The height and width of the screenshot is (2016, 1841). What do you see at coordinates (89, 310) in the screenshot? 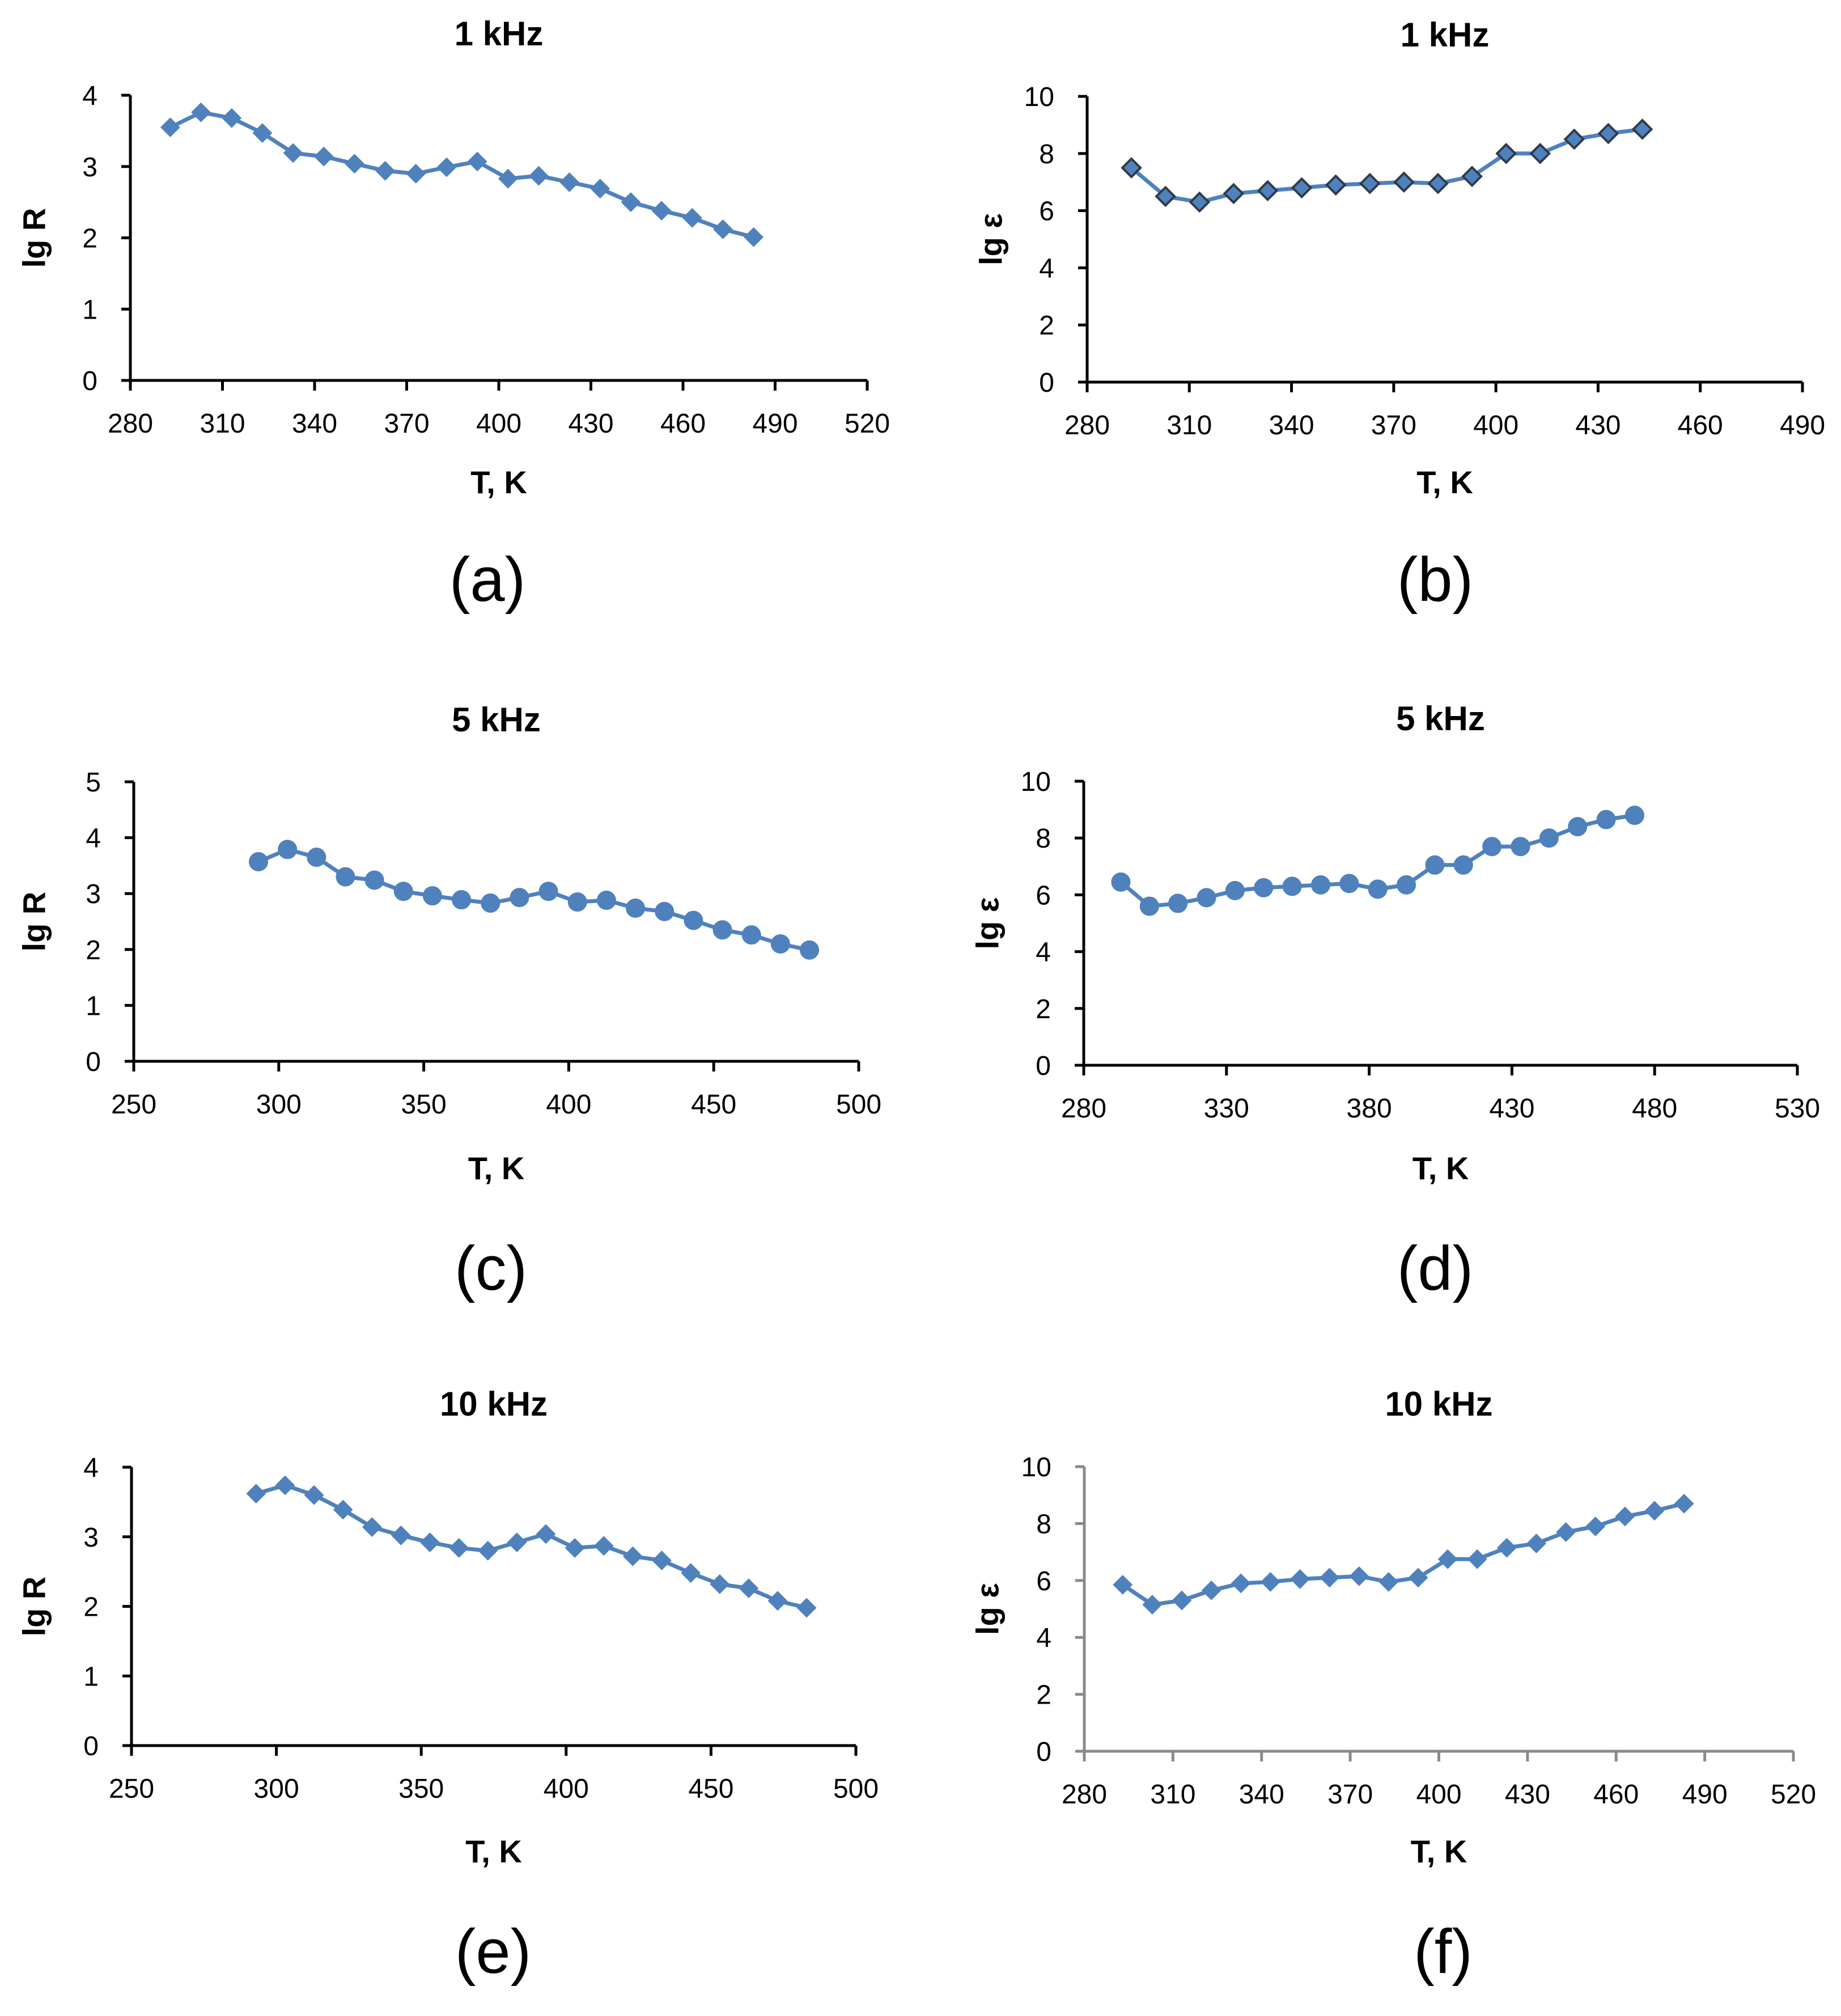
I see `y-tick-label: 1` at bounding box center [89, 310].